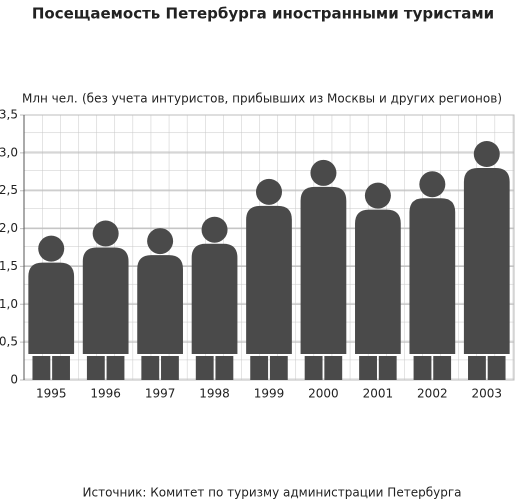  I want to click on x-tick-label: 1997, so click(160, 394).